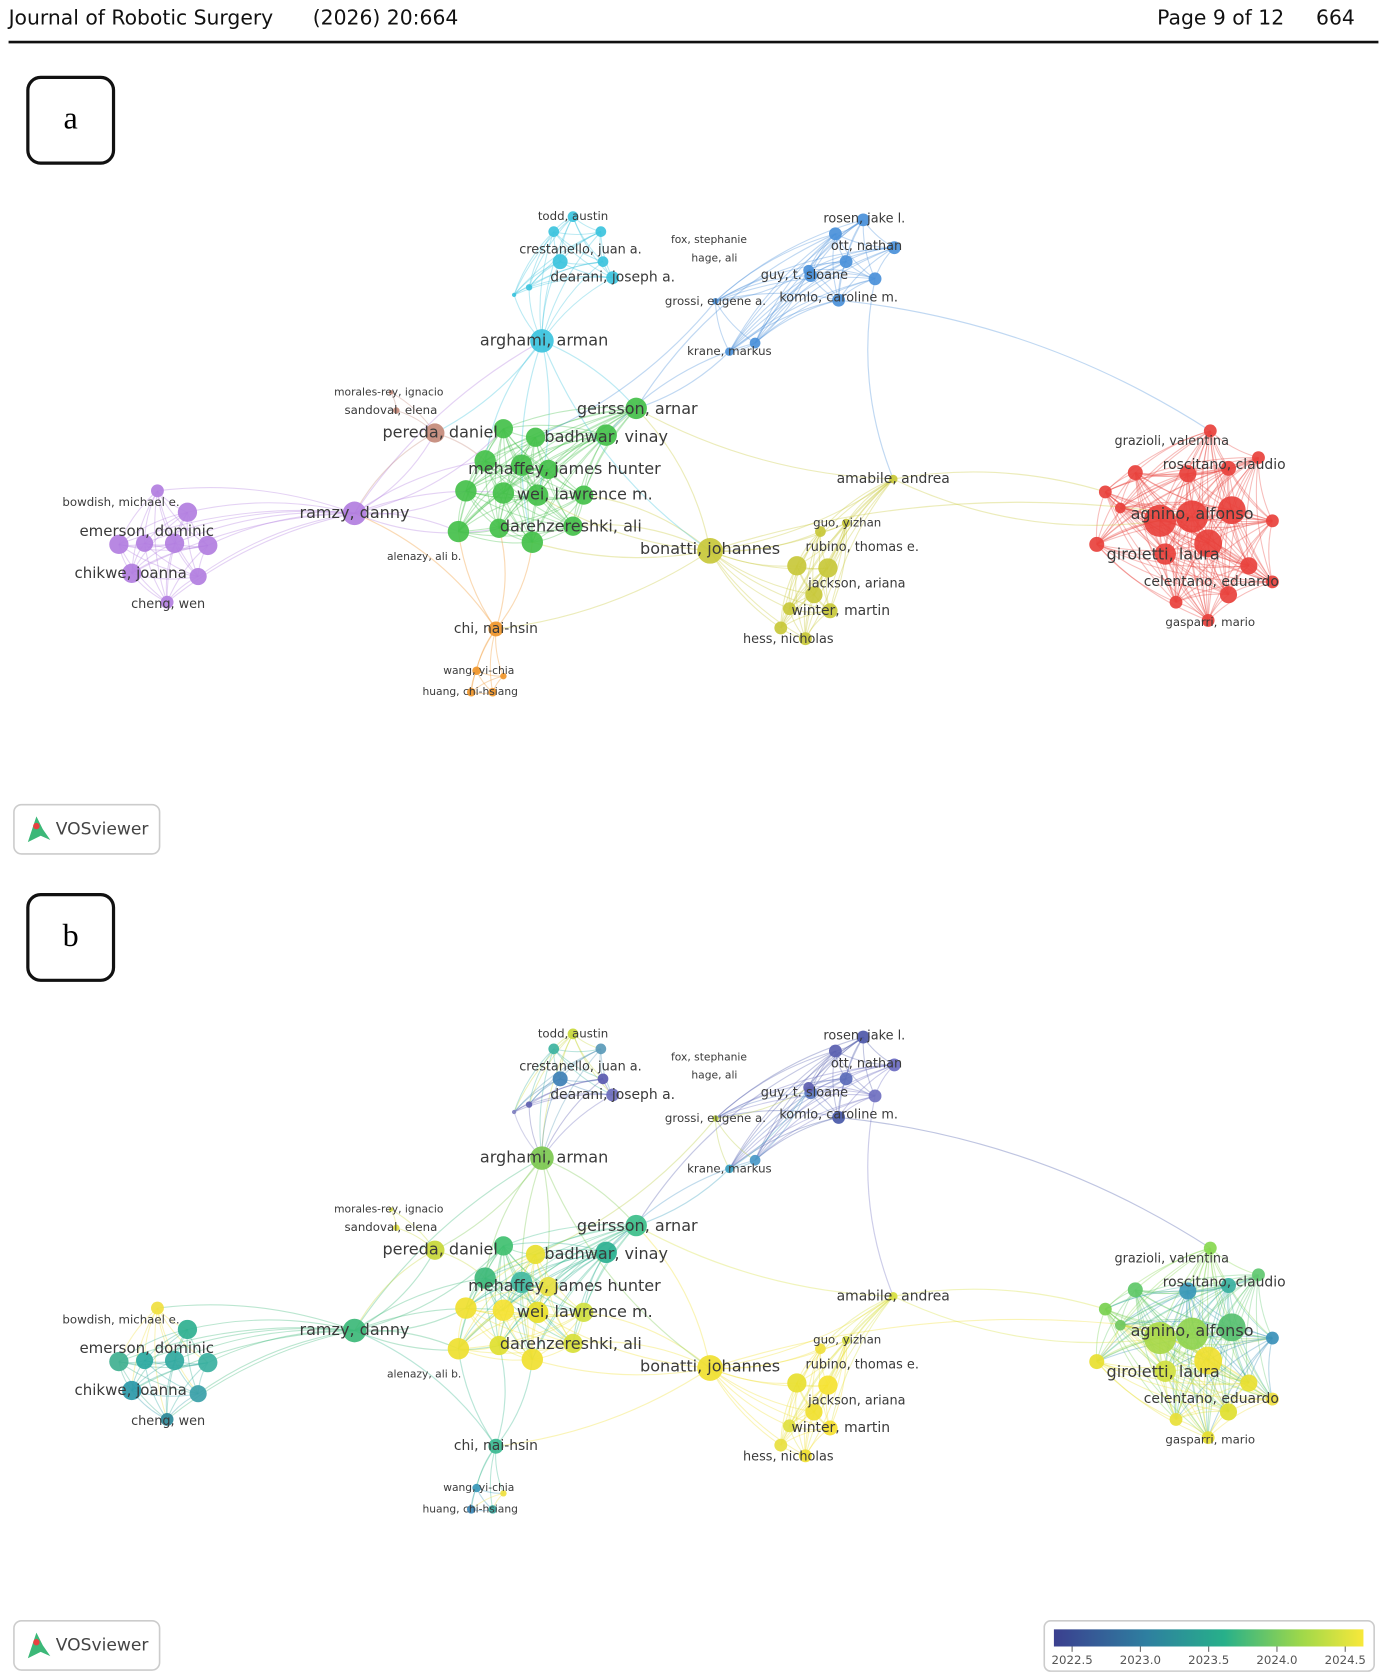 The image size is (1387, 1680). I want to click on node-label: wang, yi-chia, so click(478, 670).